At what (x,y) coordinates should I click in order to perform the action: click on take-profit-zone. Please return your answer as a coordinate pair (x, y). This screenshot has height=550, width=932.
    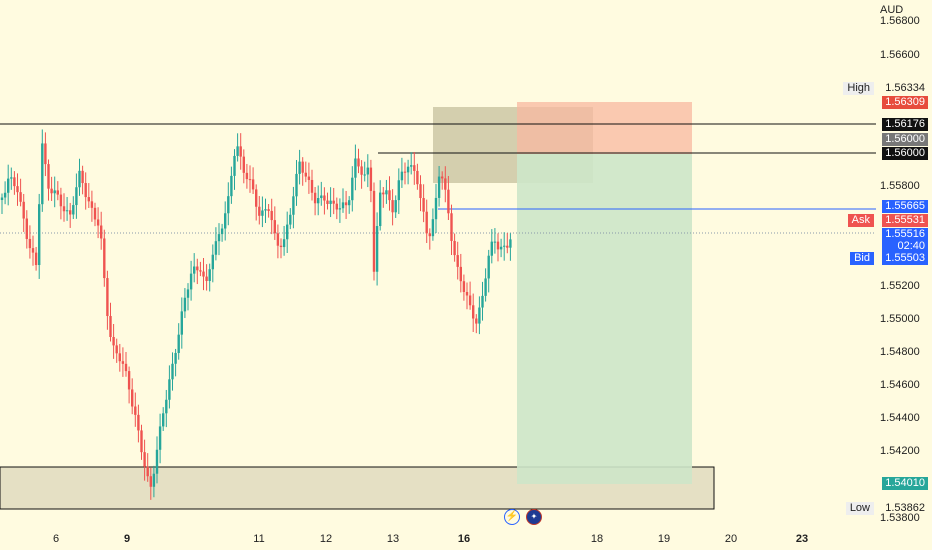
    Looking at the image, I should click on (604, 319).